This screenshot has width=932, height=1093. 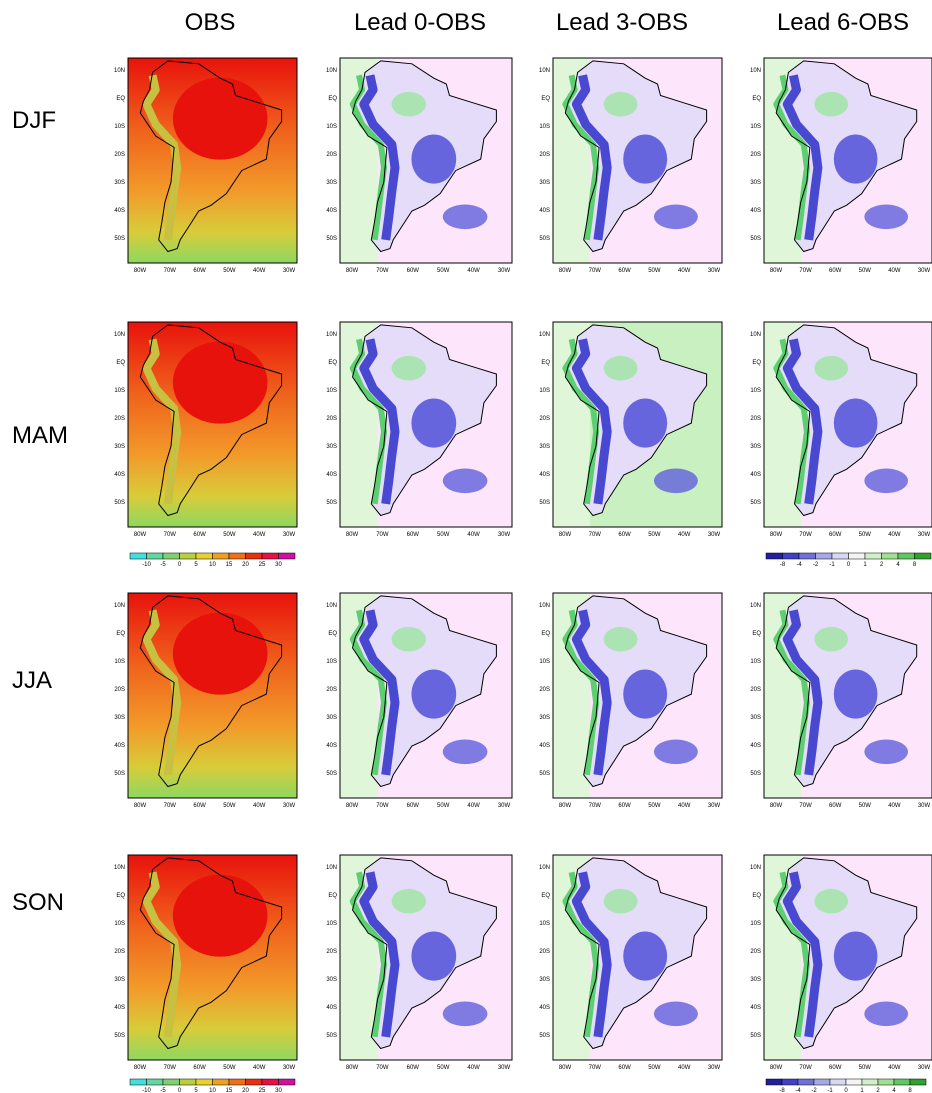 I want to click on colorbar-label: -1, so click(x=830, y=1090).